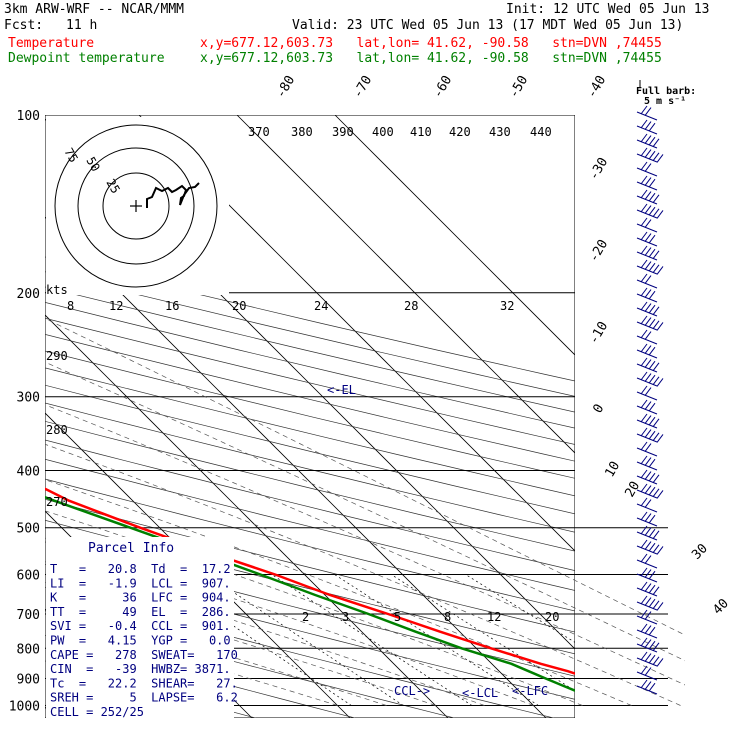  I want to click on theta-label: 380, so click(302, 132).